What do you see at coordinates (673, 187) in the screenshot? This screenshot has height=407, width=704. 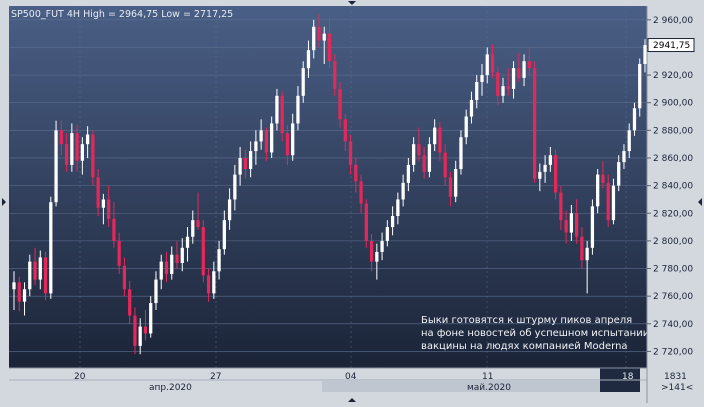 I see `y-tick-label: 2 840,00` at bounding box center [673, 187].